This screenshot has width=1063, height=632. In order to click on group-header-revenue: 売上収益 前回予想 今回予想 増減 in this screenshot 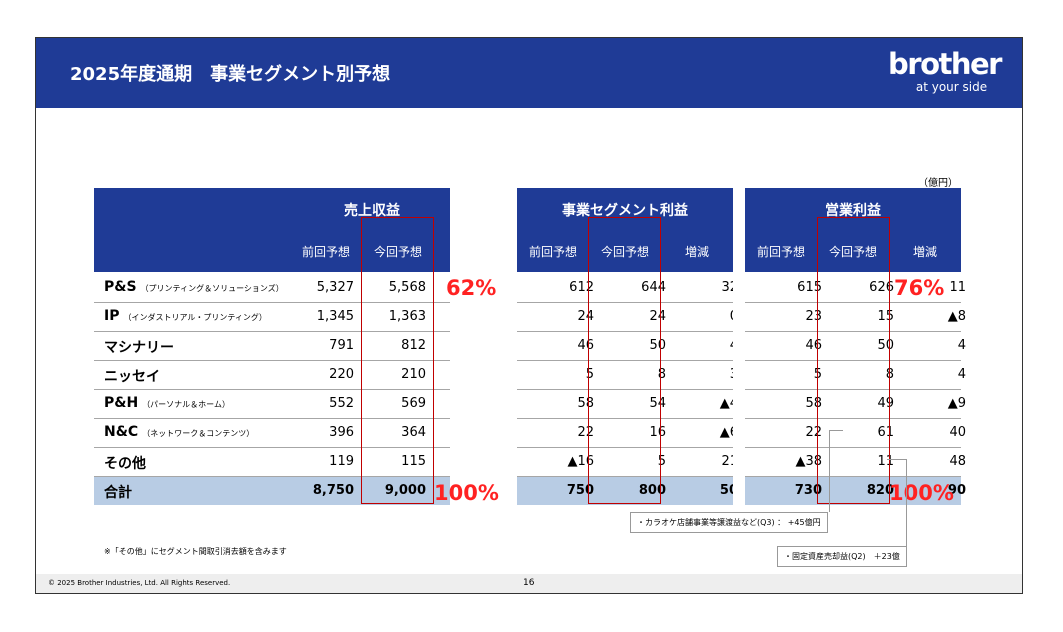, I will do `click(285, 230)`.